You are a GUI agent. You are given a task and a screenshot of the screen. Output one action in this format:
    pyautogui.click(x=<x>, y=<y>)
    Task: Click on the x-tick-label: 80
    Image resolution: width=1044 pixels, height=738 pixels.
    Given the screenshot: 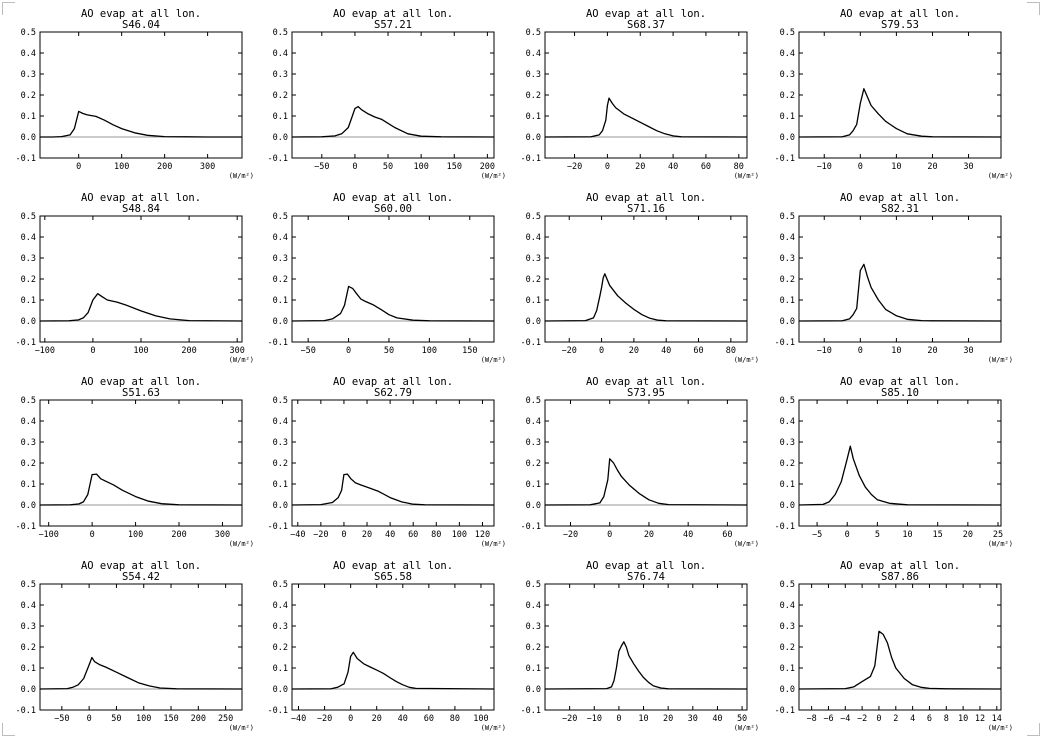 What is the action you would take?
    pyautogui.click(x=731, y=351)
    